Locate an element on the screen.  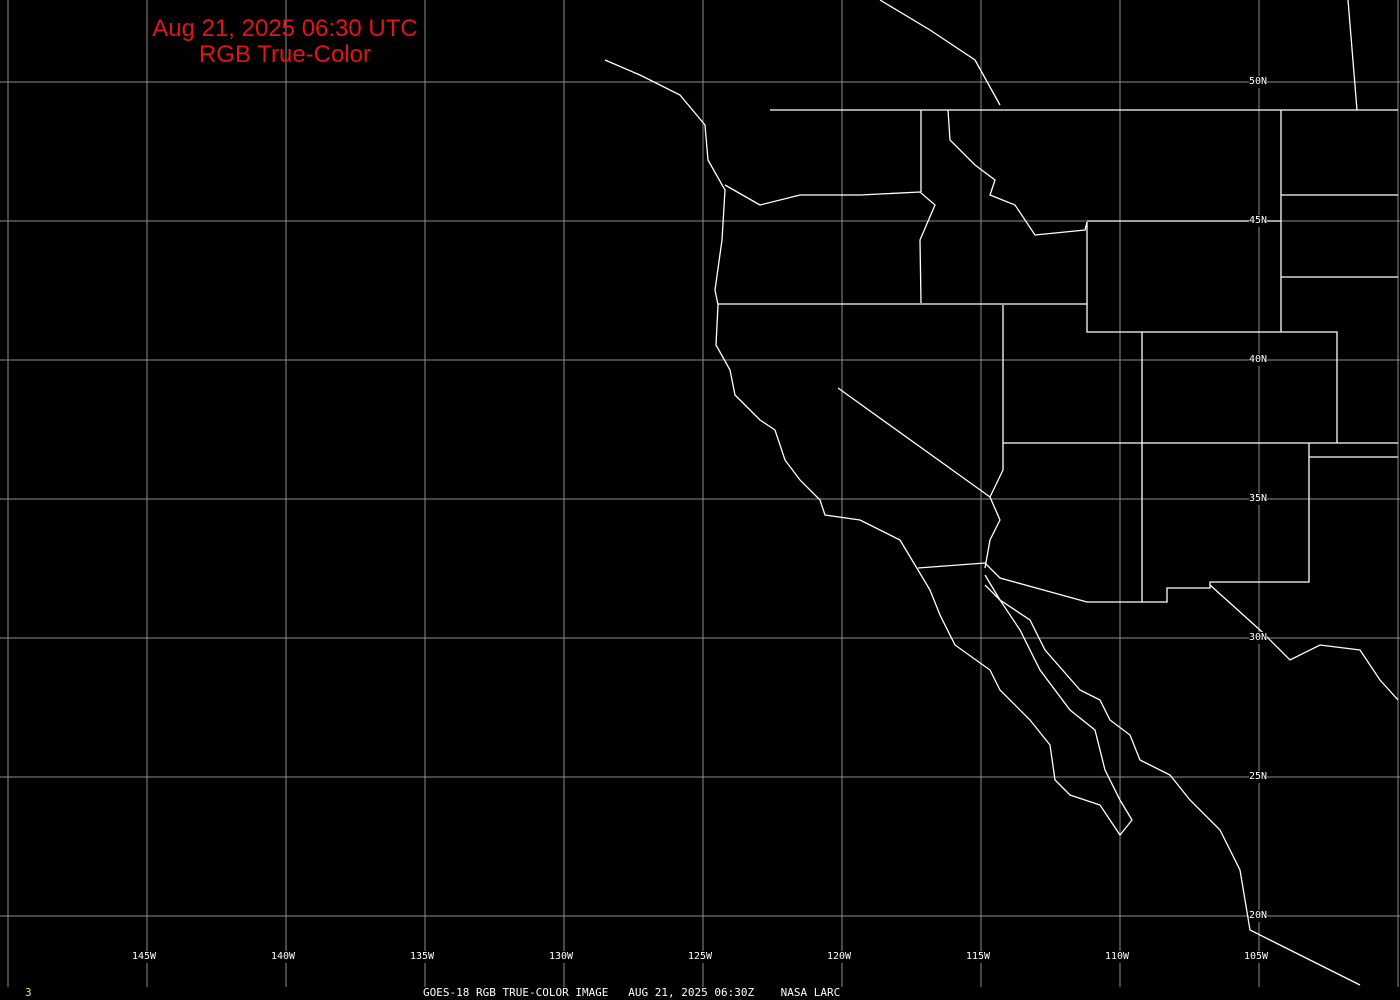
longitude-label: 140W is located at coordinates (283, 957).